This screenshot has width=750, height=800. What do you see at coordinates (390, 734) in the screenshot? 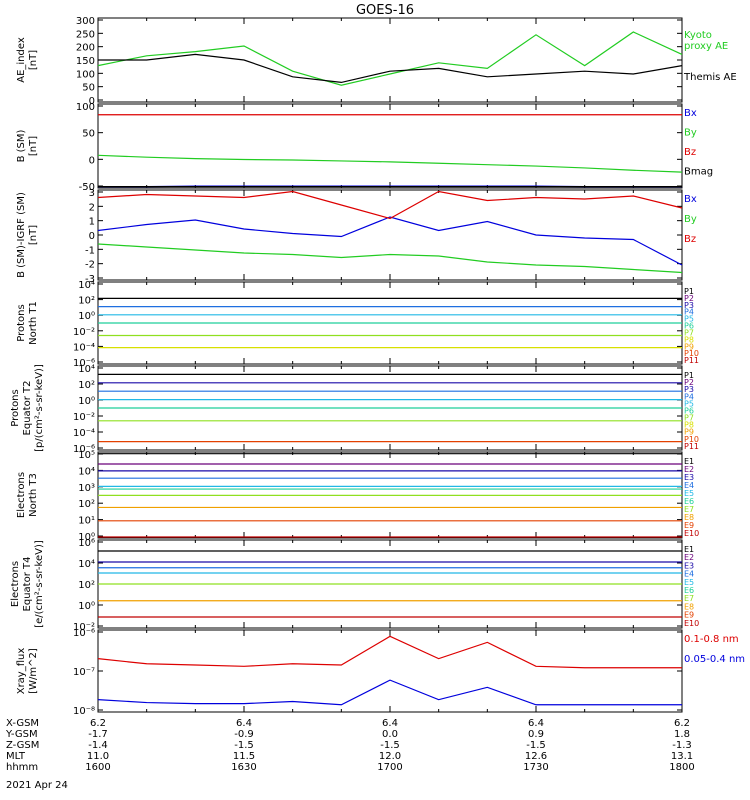
I see `ephemeris-value: 0.0` at bounding box center [390, 734].